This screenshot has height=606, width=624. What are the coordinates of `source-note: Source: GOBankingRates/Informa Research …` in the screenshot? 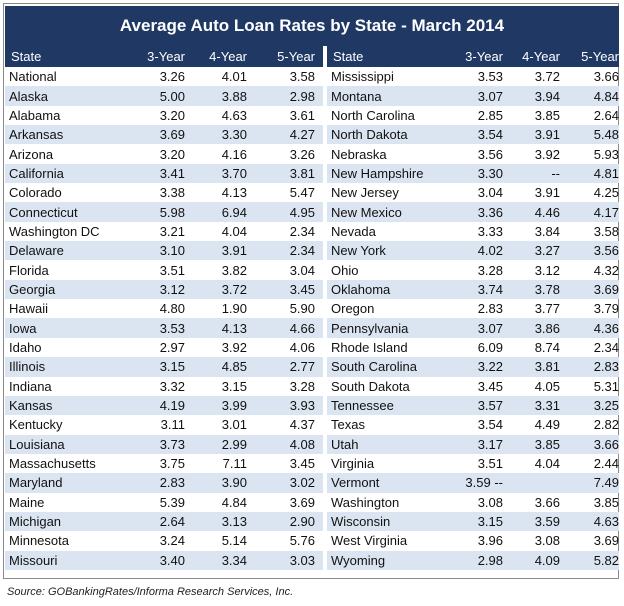 It's located at (150, 592).